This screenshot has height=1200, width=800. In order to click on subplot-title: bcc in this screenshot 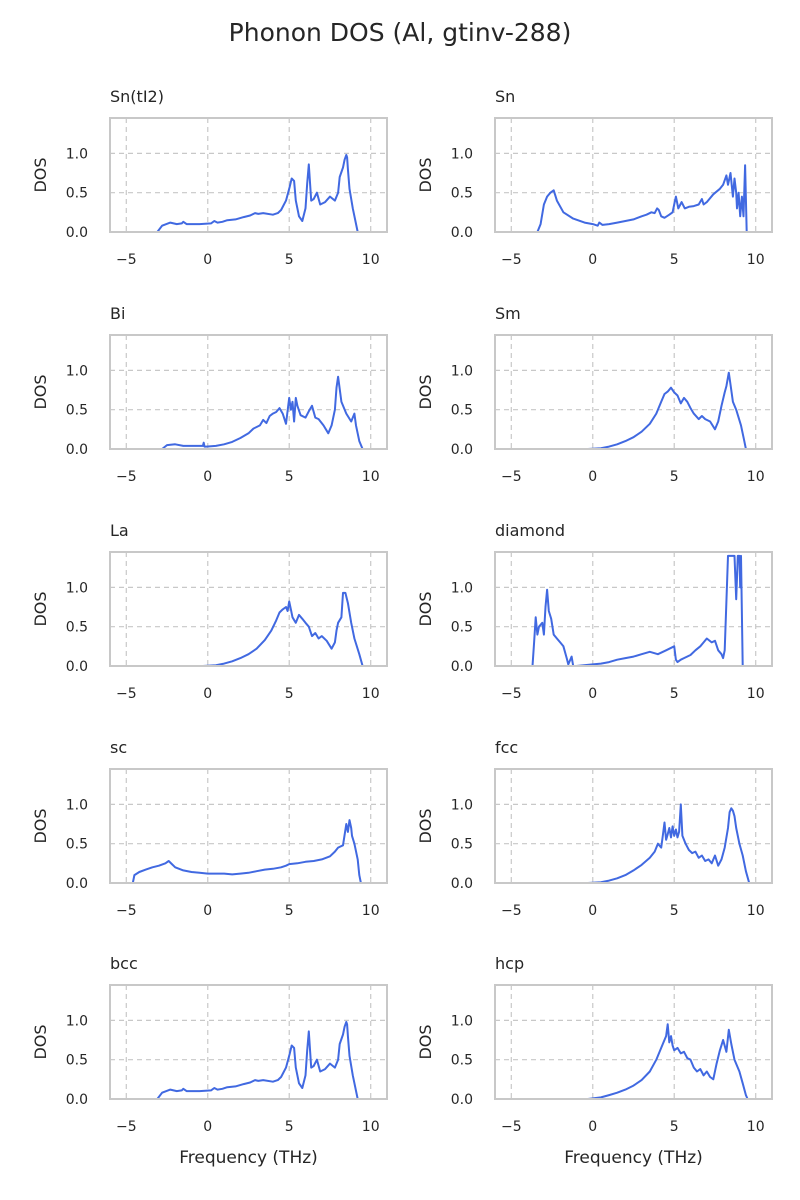, I will do `click(124, 963)`.